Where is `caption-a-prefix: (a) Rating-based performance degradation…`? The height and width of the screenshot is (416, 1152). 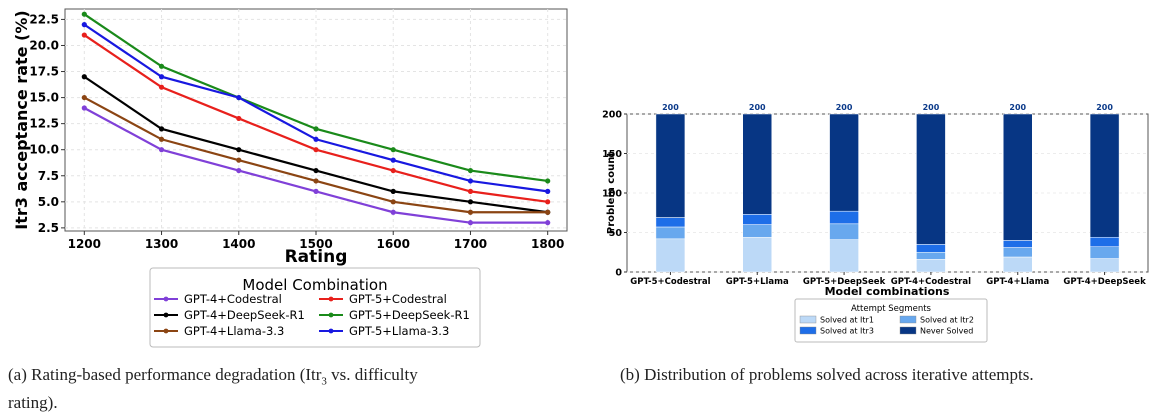 caption-a-prefix: (a) Rating-based performance degradation… is located at coordinates (165, 374).